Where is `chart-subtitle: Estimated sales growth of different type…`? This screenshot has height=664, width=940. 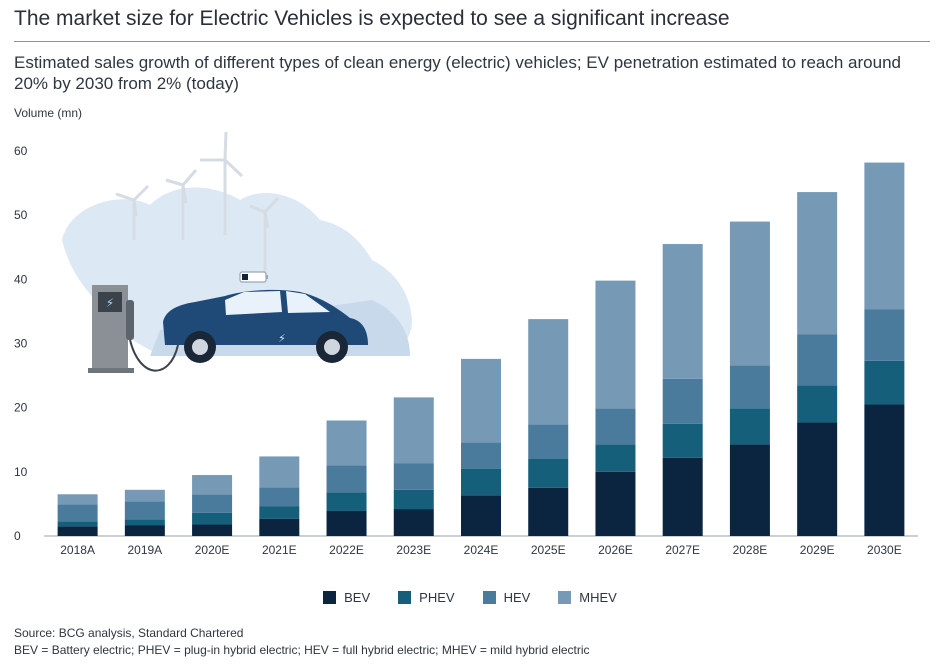 chart-subtitle: Estimated sales growth of different type… is located at coordinates (457, 73).